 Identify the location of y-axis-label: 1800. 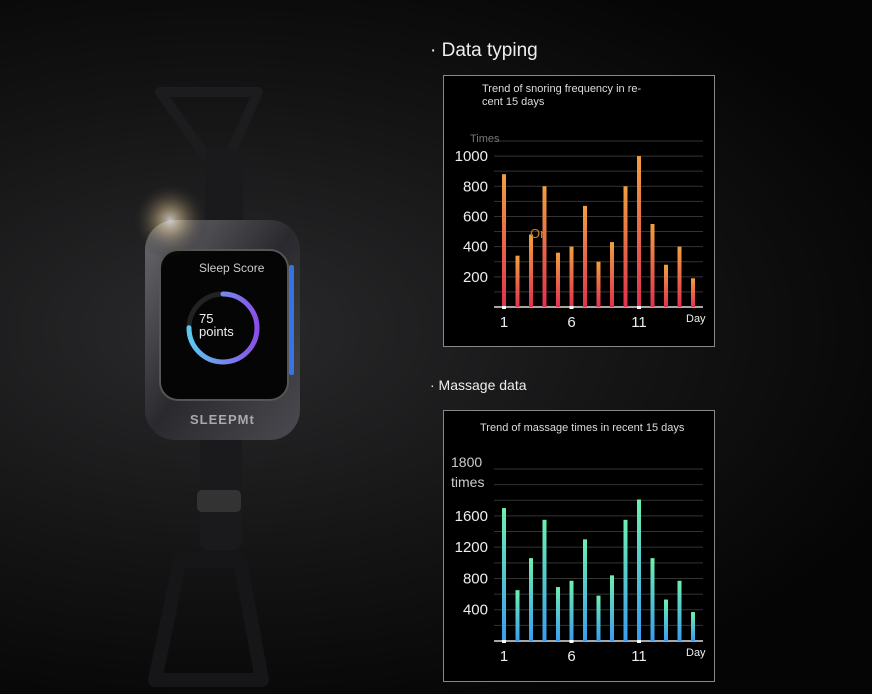
(466, 462).